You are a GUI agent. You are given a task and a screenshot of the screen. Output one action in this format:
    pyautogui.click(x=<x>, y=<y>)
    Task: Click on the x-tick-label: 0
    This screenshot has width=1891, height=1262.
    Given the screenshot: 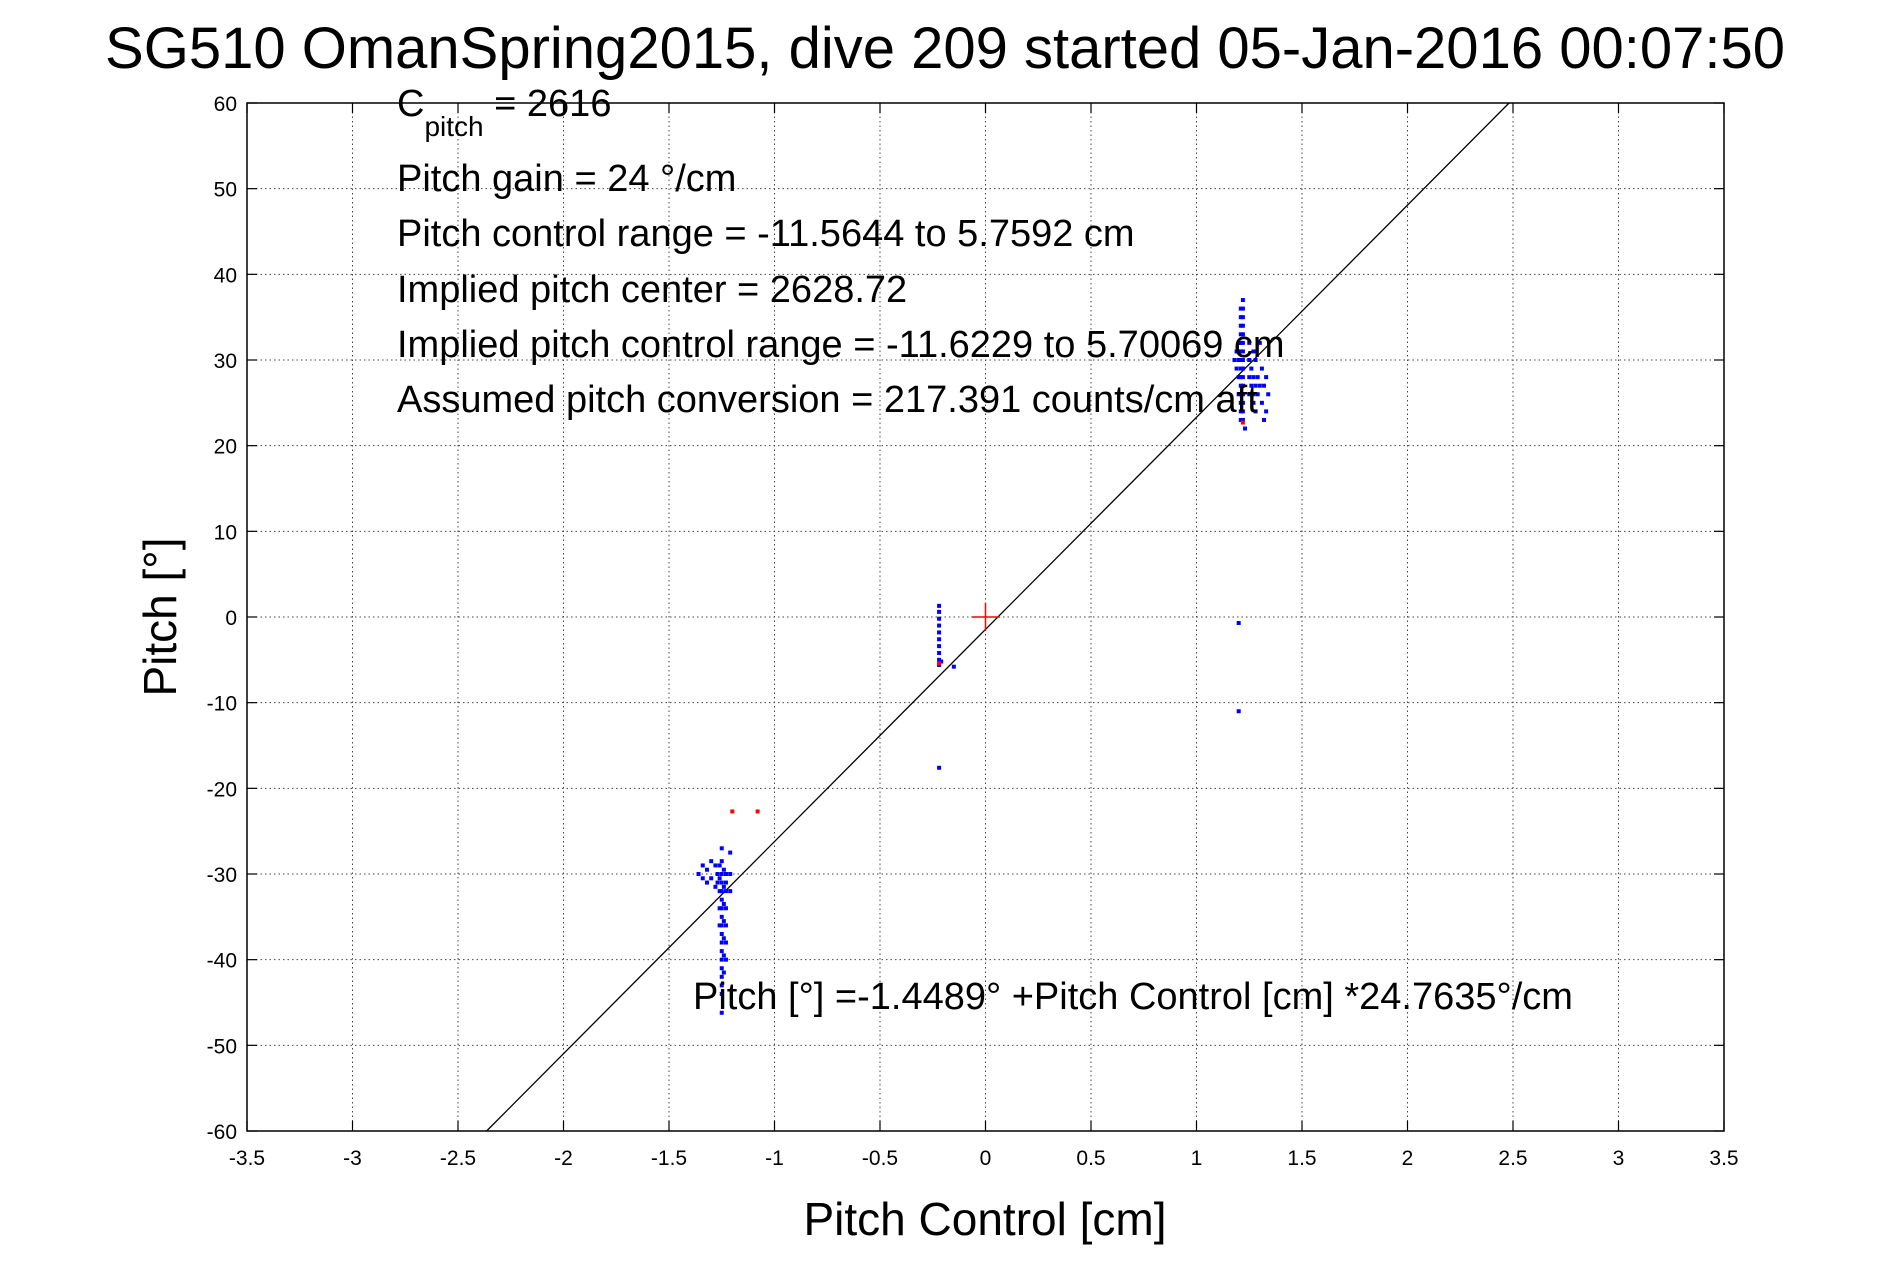 What is the action you would take?
    pyautogui.click(x=986, y=1158)
    